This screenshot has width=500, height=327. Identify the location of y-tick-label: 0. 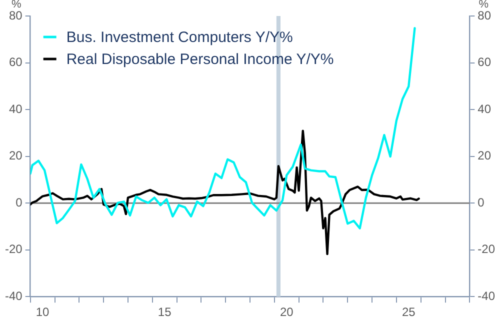
(19, 202).